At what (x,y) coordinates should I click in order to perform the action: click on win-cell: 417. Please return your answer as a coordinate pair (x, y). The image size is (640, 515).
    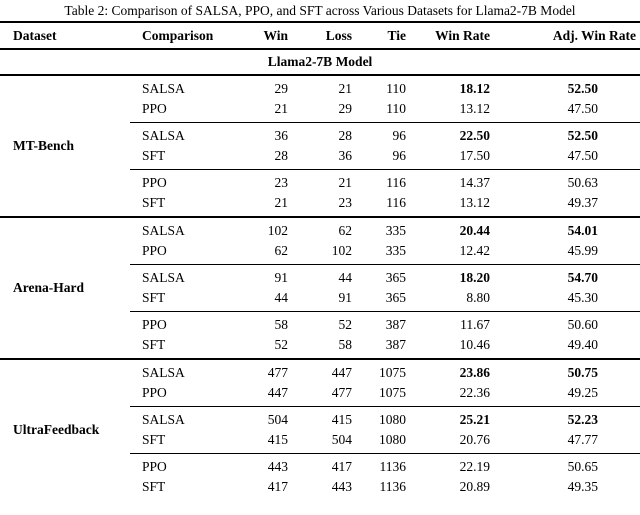
    Looking at the image, I should click on (277, 486).